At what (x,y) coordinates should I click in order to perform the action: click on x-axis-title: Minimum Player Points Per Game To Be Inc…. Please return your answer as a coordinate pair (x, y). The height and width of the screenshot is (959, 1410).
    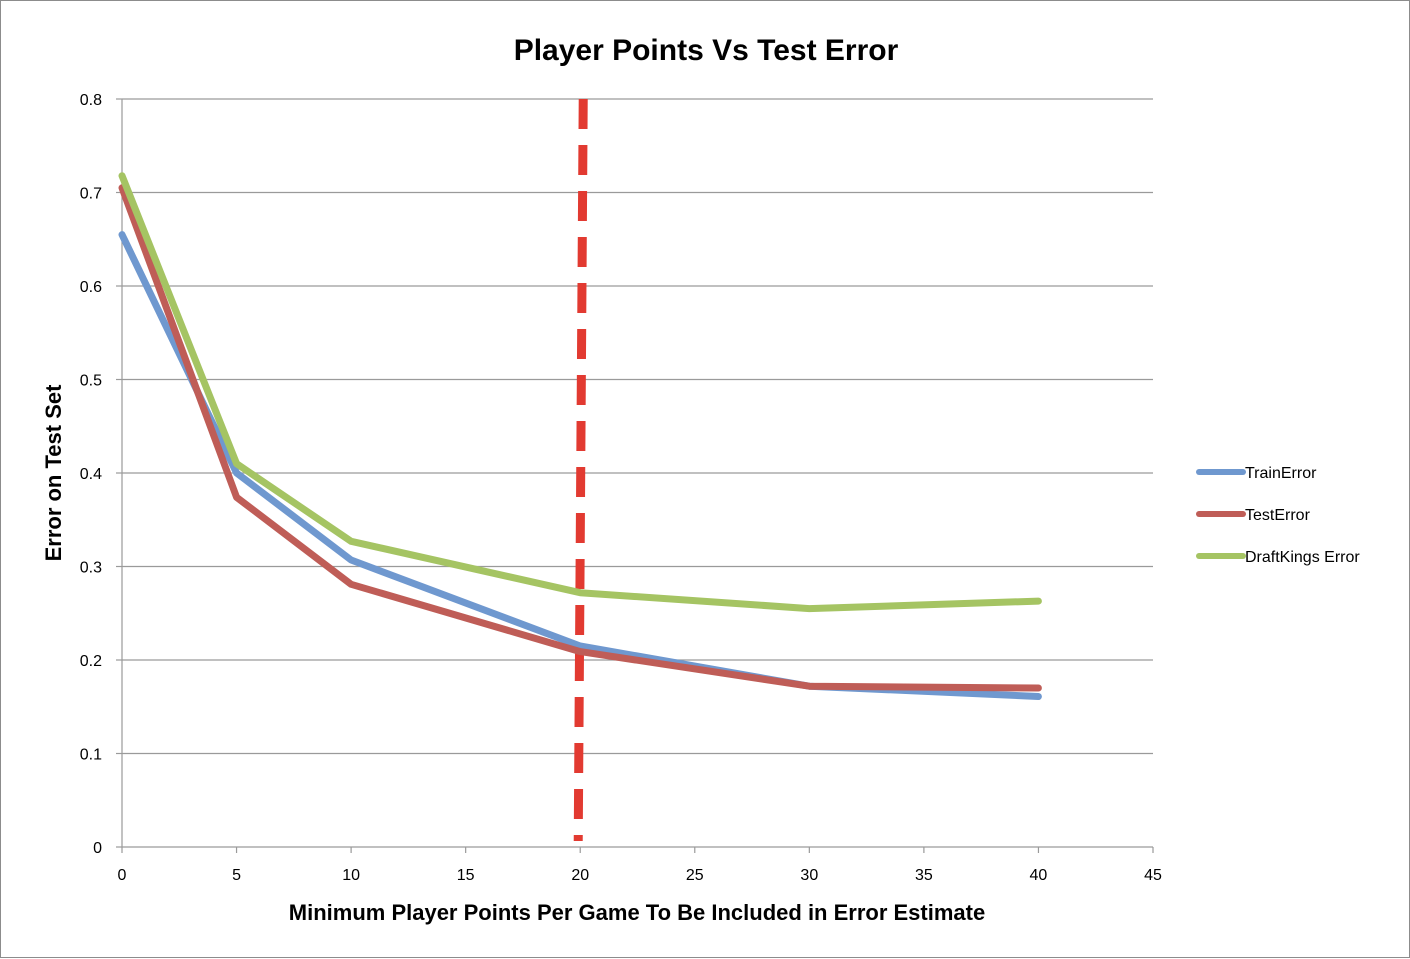
    Looking at the image, I should click on (637, 912).